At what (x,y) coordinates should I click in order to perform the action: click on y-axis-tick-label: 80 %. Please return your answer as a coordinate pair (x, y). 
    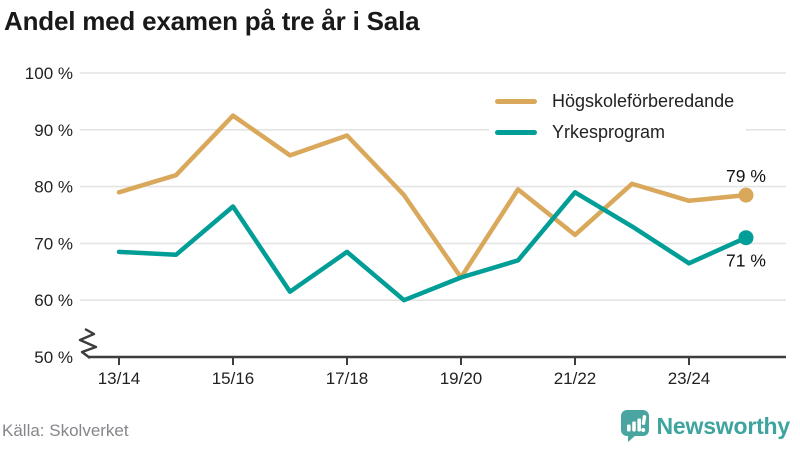
    Looking at the image, I should click on (53, 187).